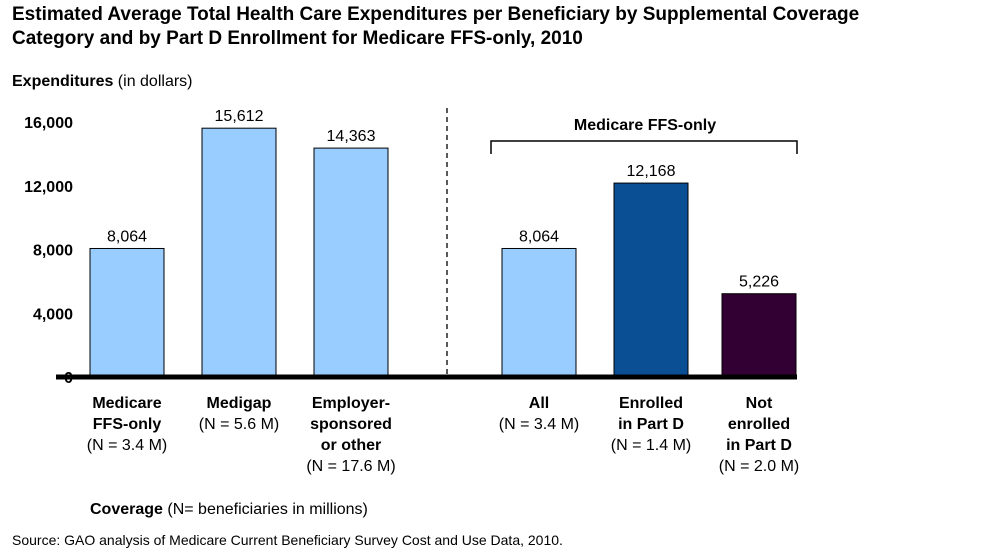 The height and width of the screenshot is (559, 994). What do you see at coordinates (53, 314) in the screenshot?
I see `y-tick-label: 4,000` at bounding box center [53, 314].